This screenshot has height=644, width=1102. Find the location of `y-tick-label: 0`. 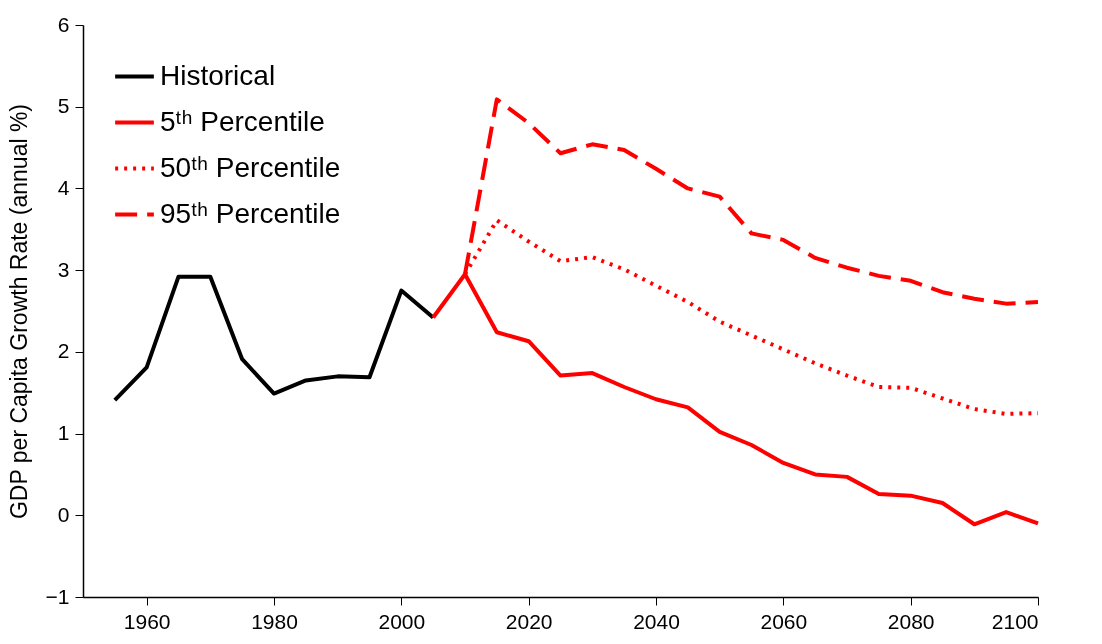

y-tick-label: 0 is located at coordinates (63, 514).